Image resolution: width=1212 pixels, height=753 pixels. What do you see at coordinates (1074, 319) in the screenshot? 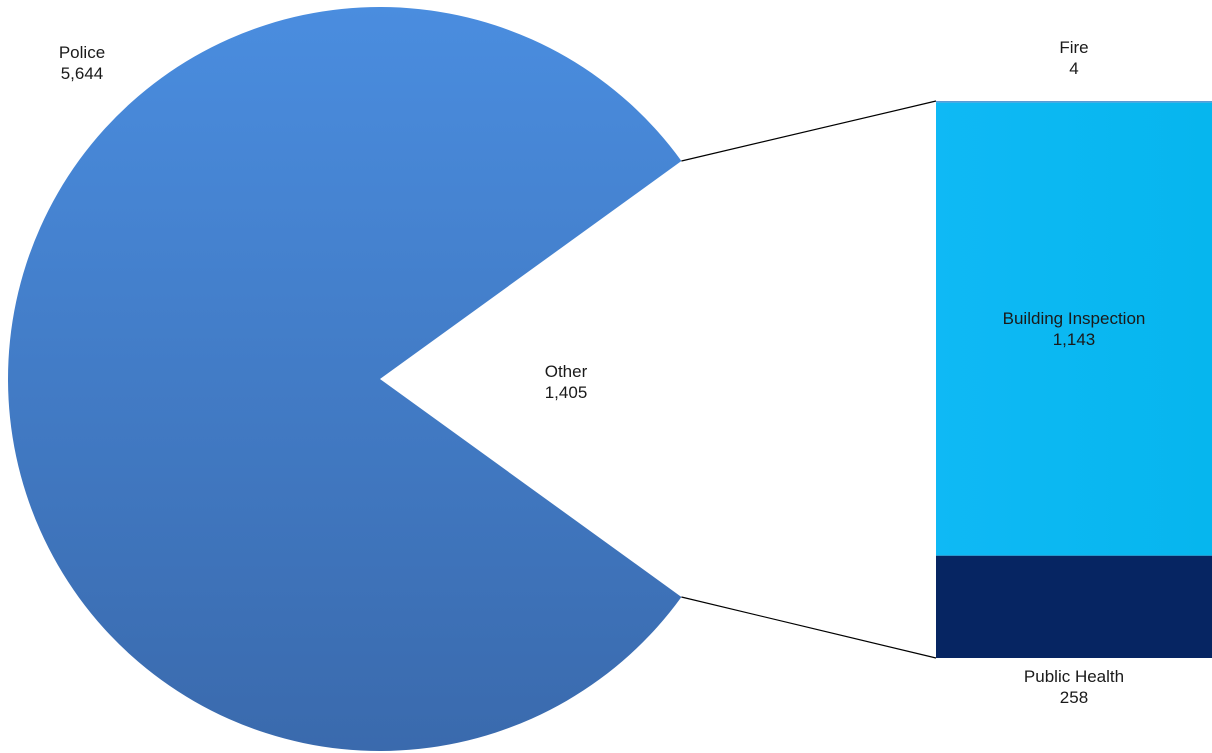
I see `segment-name-building-inspection: Building Inspection` at bounding box center [1074, 319].